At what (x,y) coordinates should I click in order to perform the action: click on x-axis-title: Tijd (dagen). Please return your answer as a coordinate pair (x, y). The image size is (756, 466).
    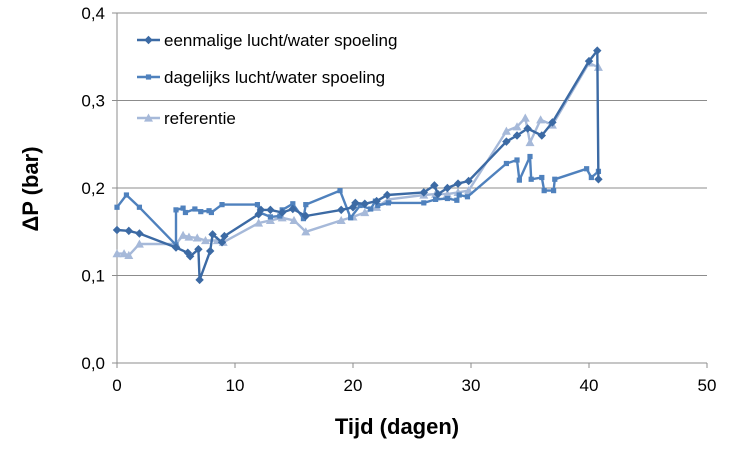
    Looking at the image, I should click on (397, 426).